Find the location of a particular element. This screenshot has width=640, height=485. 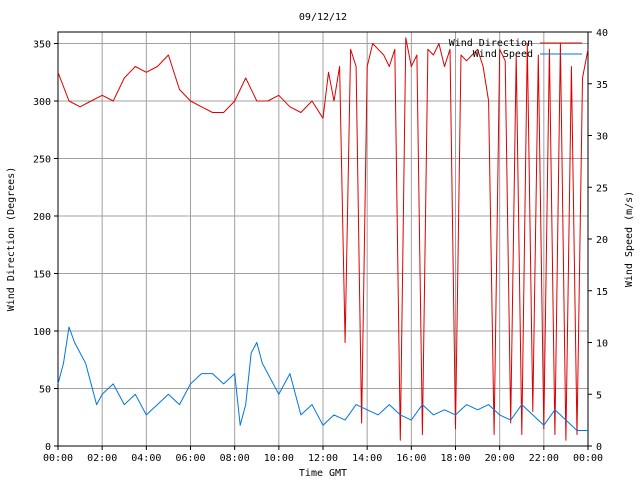

legend: Wind Direction Wind Speed is located at coordinates (515, 49).